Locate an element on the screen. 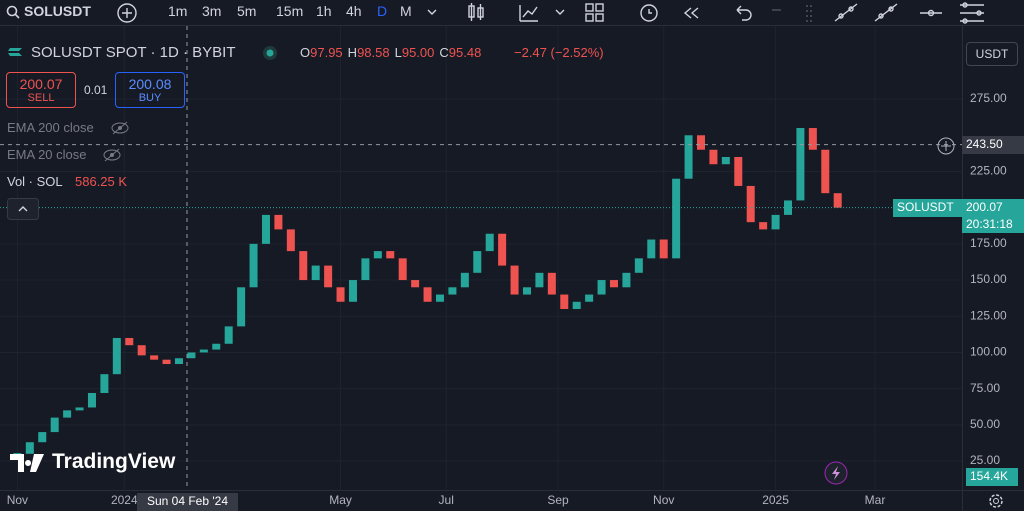 The height and width of the screenshot is (511, 1024). toolbar-icons is located at coordinates (744, 13).